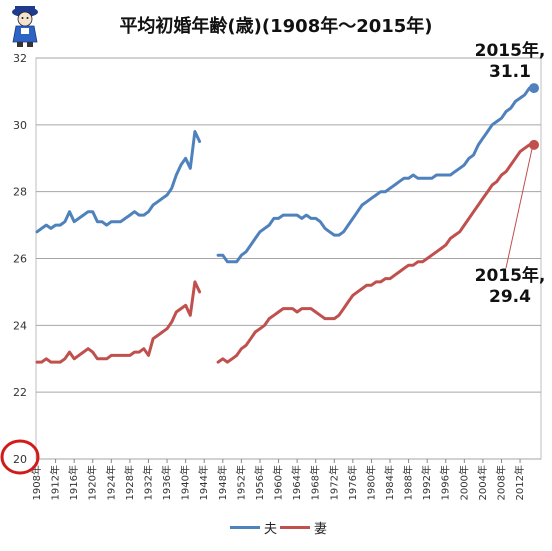  Describe the element at coordinates (445, 482) in the screenshot. I see `x-tick-label: 1996年` at that location.